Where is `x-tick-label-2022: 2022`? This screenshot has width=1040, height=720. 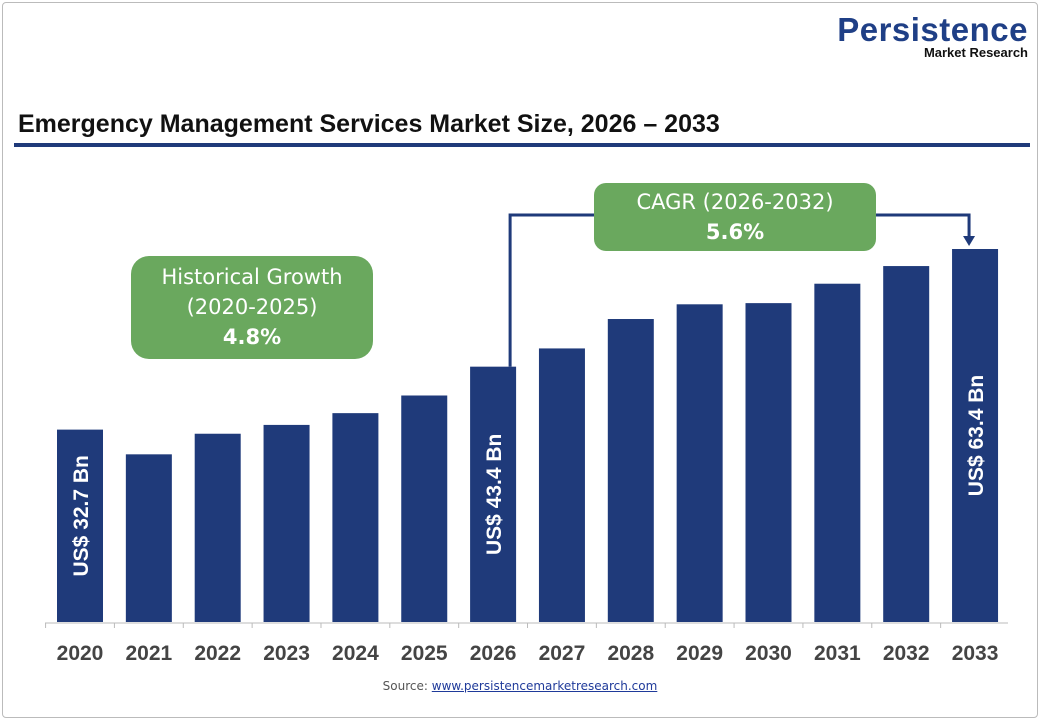
x-tick-label-2022: 2022 is located at coordinates (217, 653).